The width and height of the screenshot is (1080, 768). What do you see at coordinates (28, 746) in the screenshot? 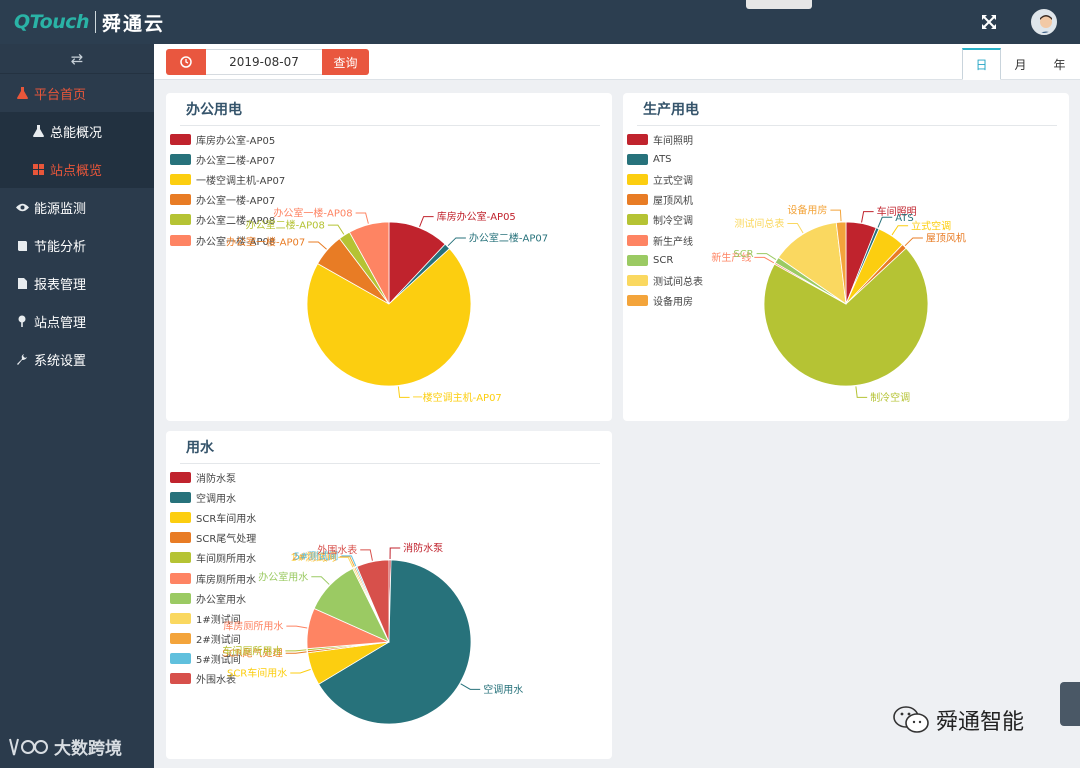
I see `watermark-logo-icon` at bounding box center [28, 746].